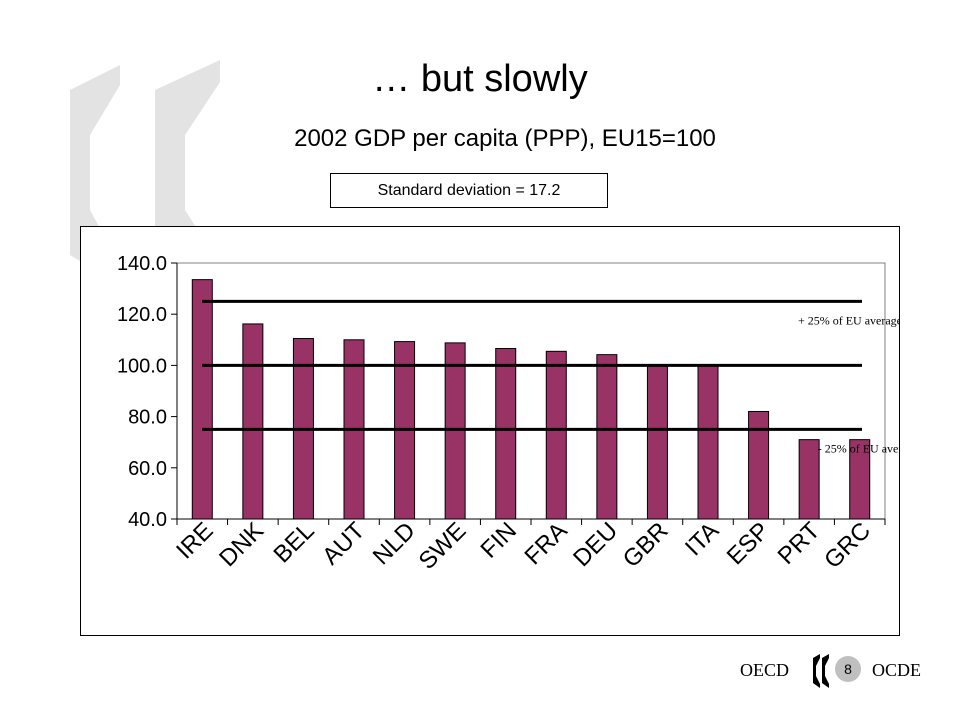 This screenshot has height=720, width=960. What do you see at coordinates (657, 442) in the screenshot?
I see `bar-gbr` at bounding box center [657, 442].